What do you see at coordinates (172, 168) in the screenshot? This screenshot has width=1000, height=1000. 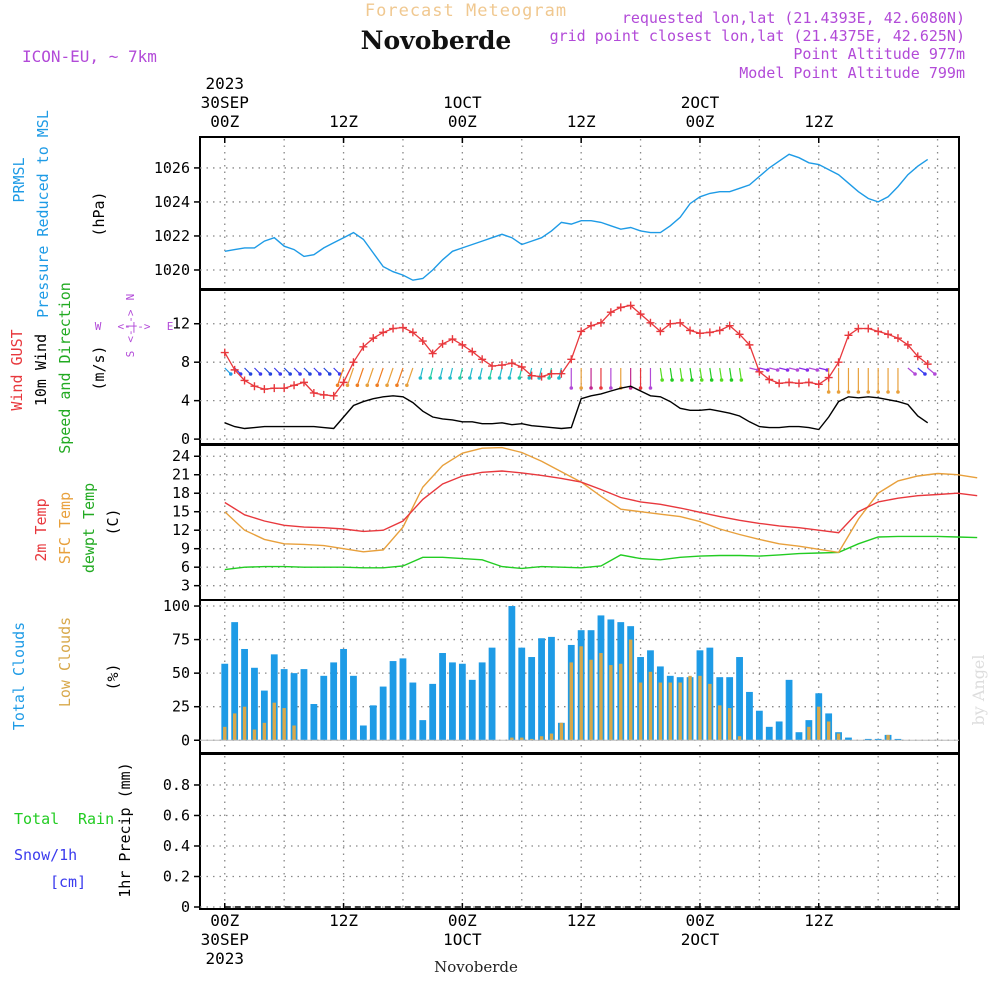 I see `y-tick-label: 1026` at bounding box center [172, 168].